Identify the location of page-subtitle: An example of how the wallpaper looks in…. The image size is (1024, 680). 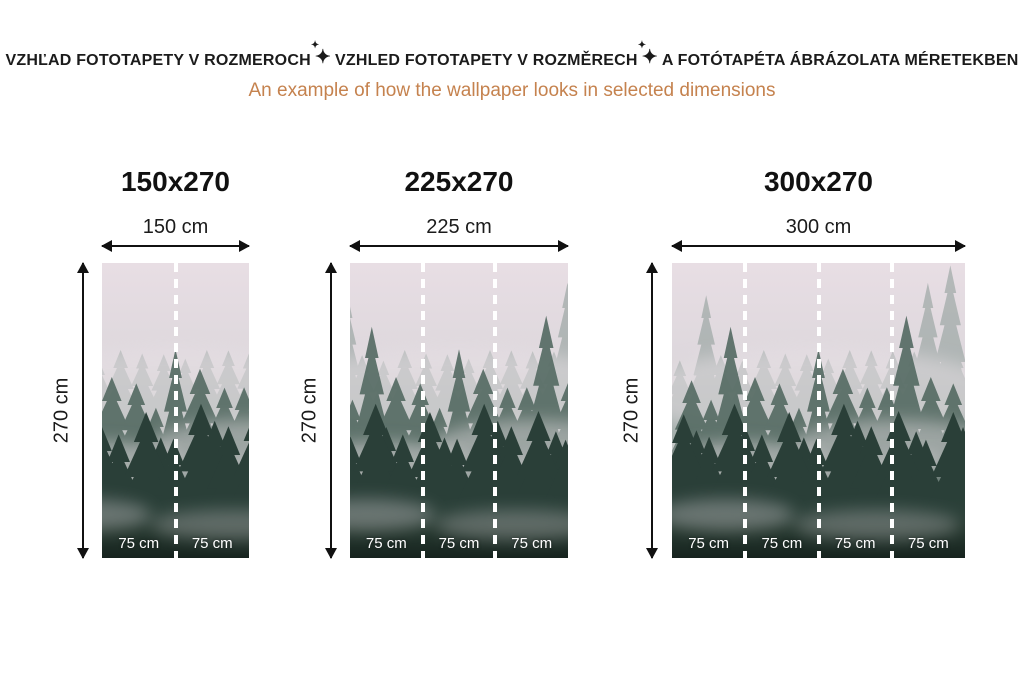
(512, 90).